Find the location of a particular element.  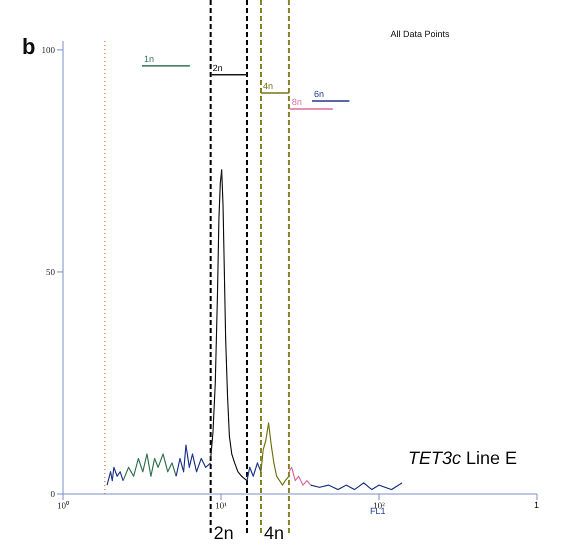

chart-title: All Data Points is located at coordinates (420, 34).